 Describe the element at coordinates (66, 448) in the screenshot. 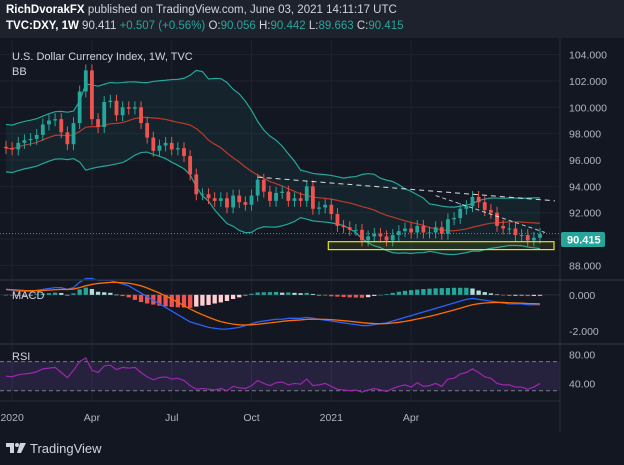

I see `tradingview-brand: TradingView` at that location.